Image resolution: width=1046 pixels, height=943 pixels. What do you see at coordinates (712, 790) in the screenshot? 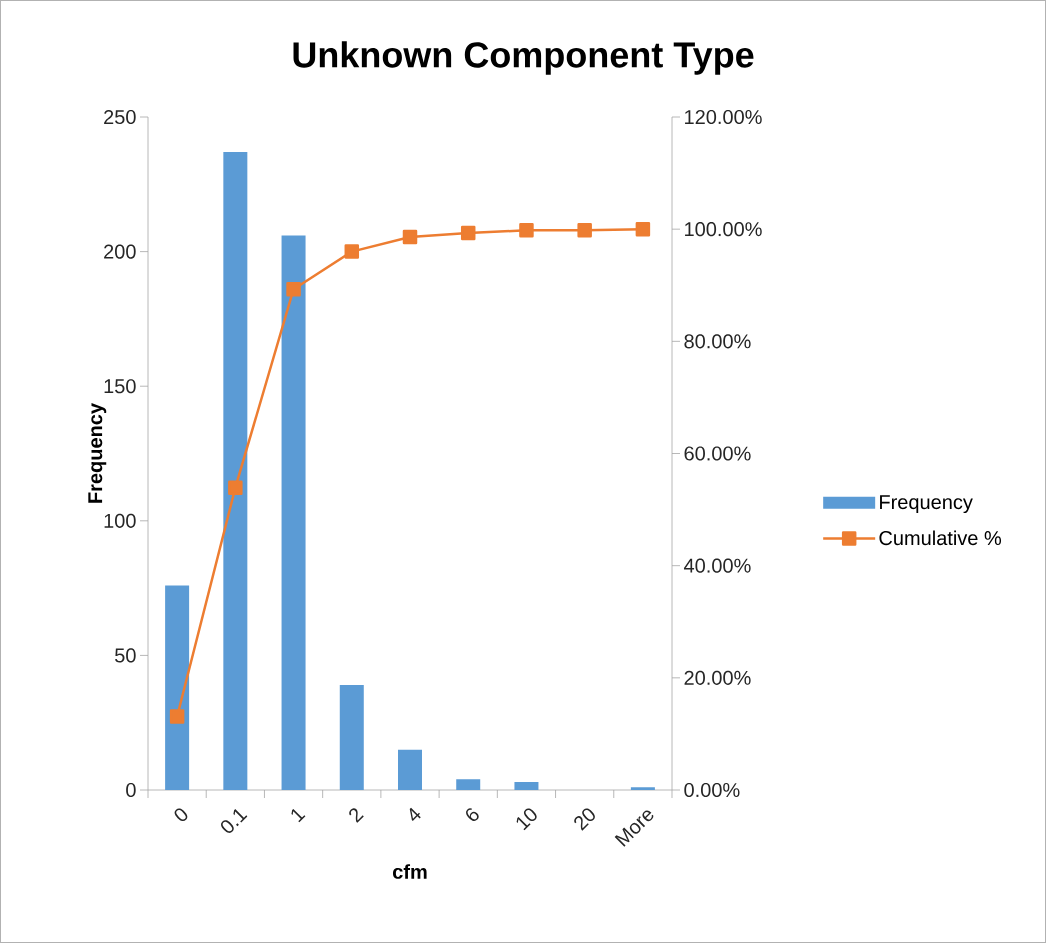
I see `y2-tick-label: 0.00%` at bounding box center [712, 790].